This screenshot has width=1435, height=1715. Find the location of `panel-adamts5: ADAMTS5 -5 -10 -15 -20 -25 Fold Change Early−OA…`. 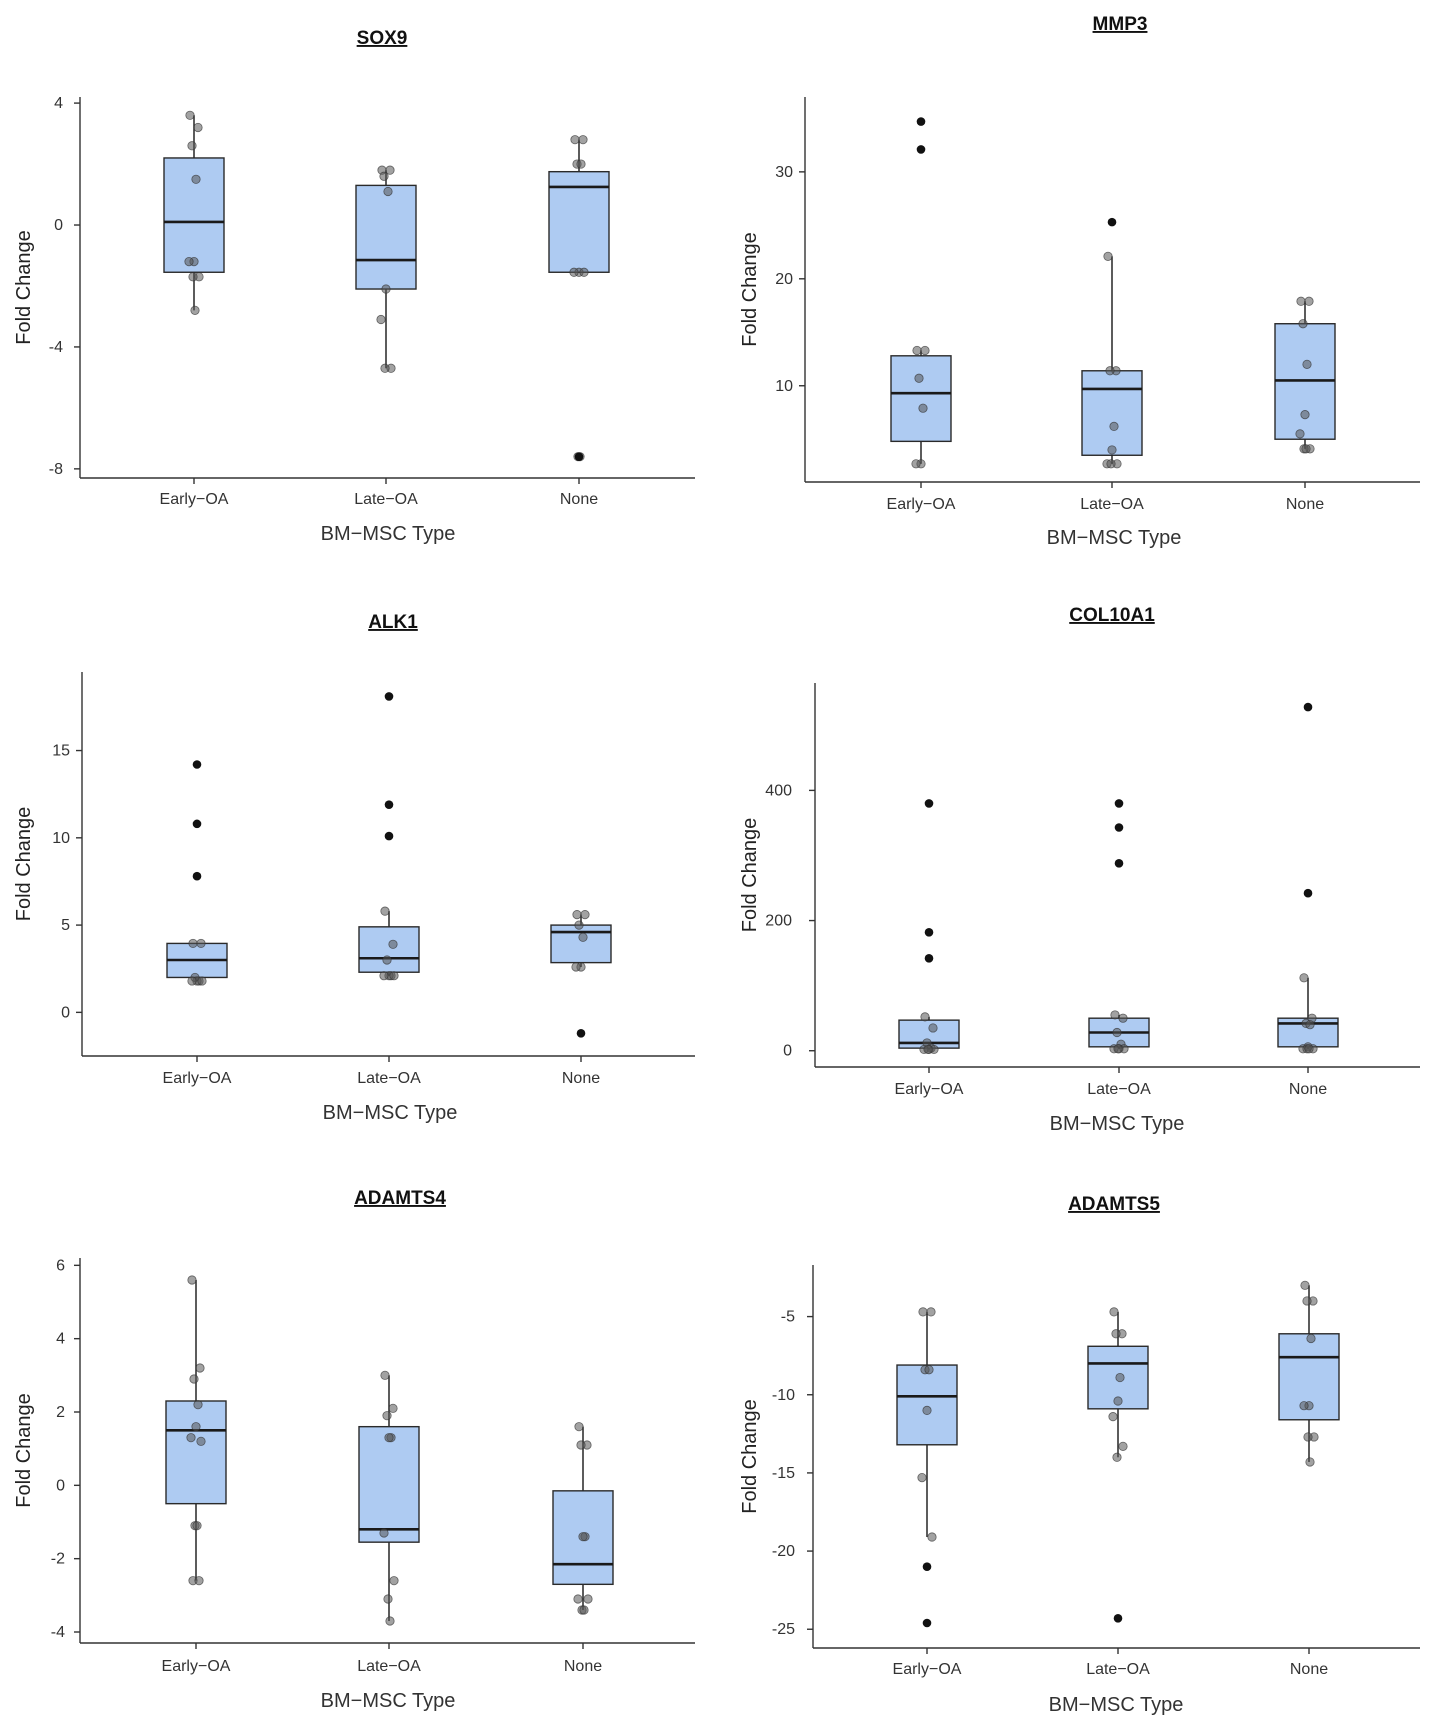

panel-adamts5: ADAMTS5 -5 -10 -15 -20 -25 Fold Change Early−OA… is located at coordinates (1079, 1454).